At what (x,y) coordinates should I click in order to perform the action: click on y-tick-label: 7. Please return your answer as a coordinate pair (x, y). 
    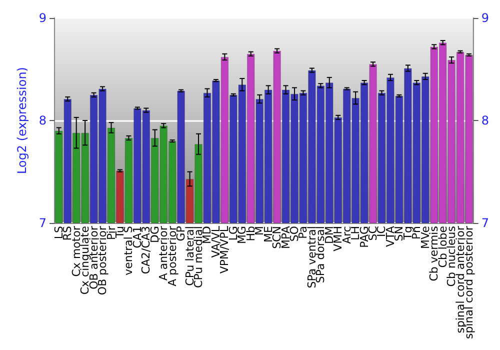
    Looking at the image, I should click on (42, 223).